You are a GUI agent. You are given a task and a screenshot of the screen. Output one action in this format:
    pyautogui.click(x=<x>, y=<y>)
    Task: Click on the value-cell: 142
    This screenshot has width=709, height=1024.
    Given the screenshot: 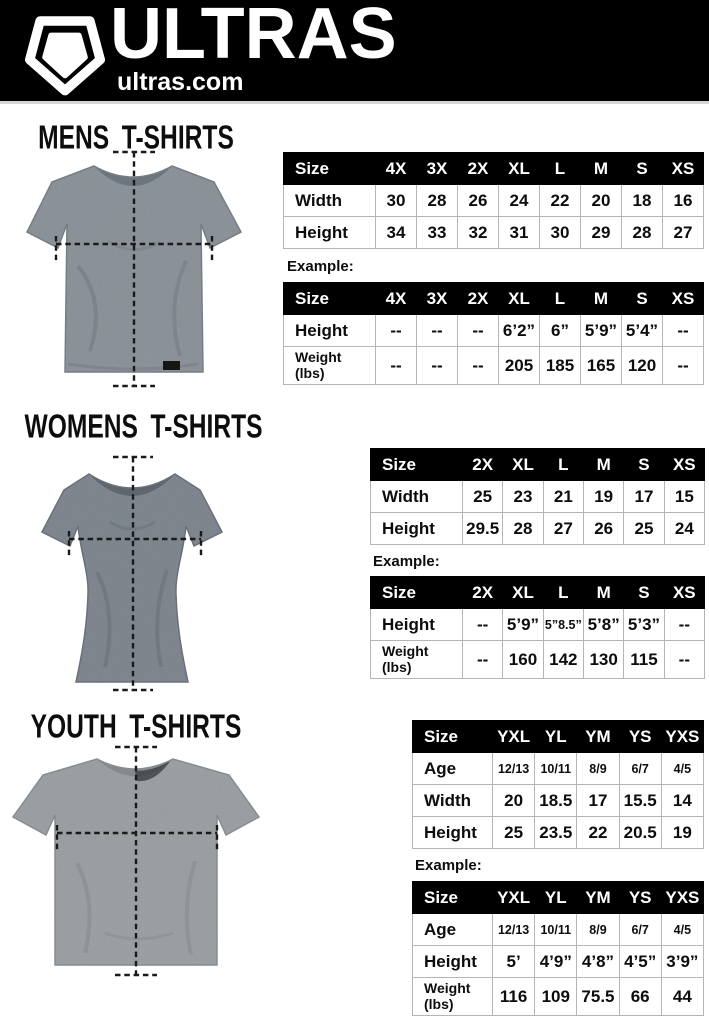 What is the action you would take?
    pyautogui.click(x=563, y=659)
    